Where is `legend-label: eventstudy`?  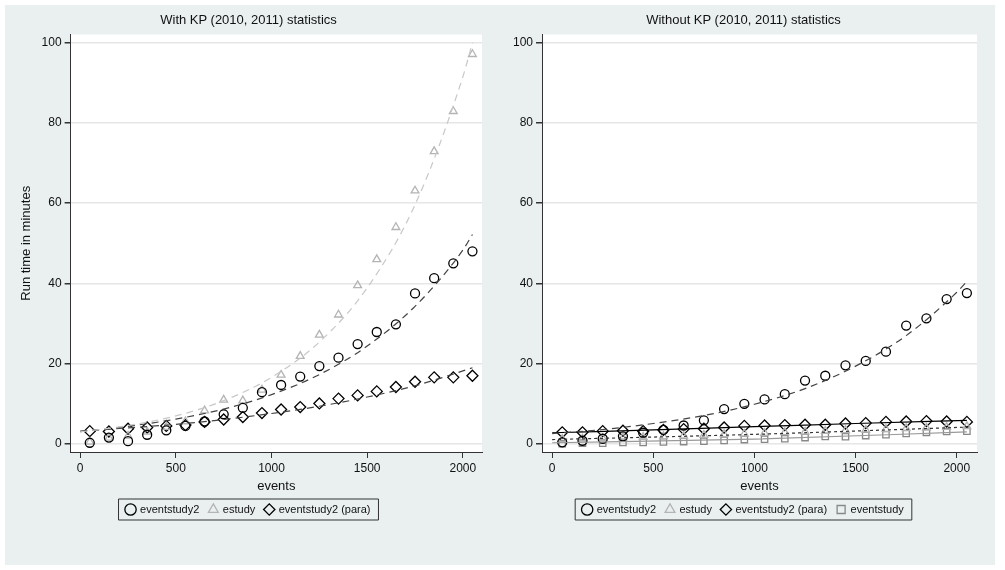
legend-label: eventstudy is located at coordinates (877, 508).